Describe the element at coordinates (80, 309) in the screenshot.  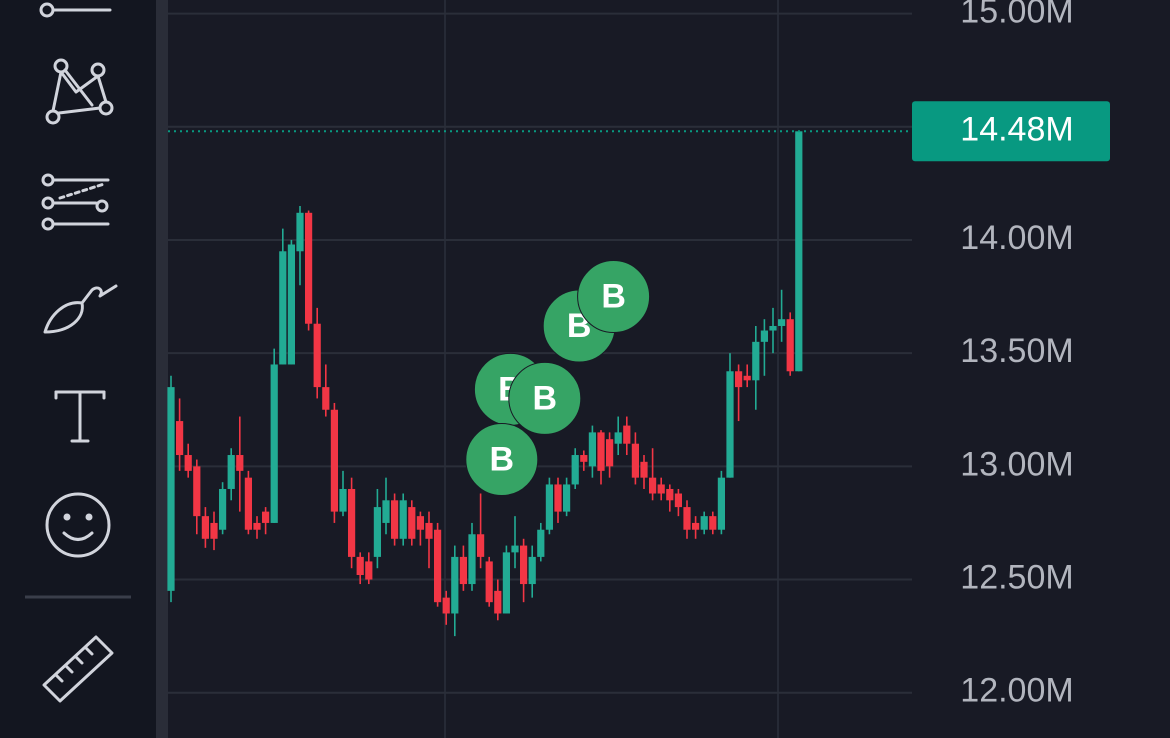
I see `brush-tool` at that location.